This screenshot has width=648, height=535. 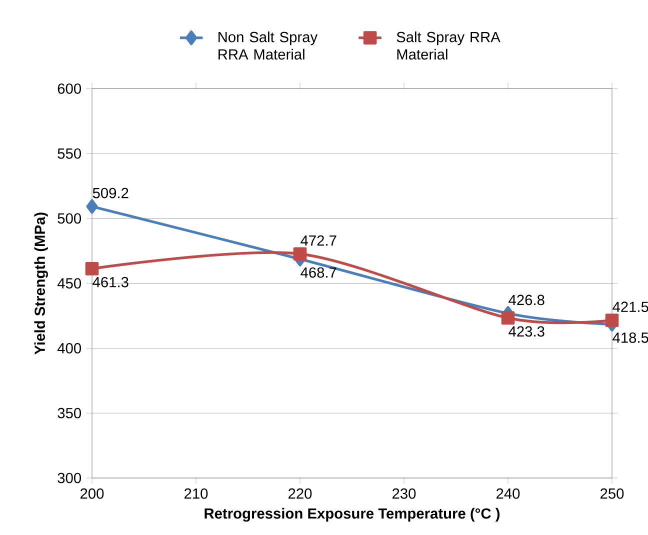 I want to click on data-label: 421.5, so click(x=630, y=307).